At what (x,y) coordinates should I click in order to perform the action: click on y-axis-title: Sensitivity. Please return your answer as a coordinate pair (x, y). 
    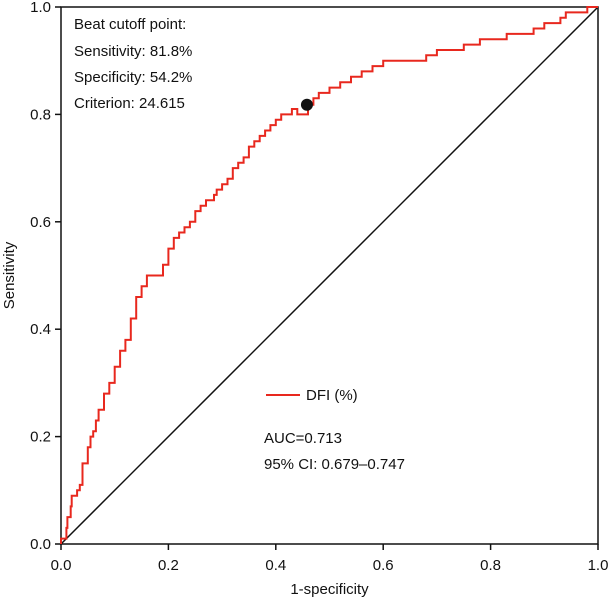
    Looking at the image, I should click on (9, 275).